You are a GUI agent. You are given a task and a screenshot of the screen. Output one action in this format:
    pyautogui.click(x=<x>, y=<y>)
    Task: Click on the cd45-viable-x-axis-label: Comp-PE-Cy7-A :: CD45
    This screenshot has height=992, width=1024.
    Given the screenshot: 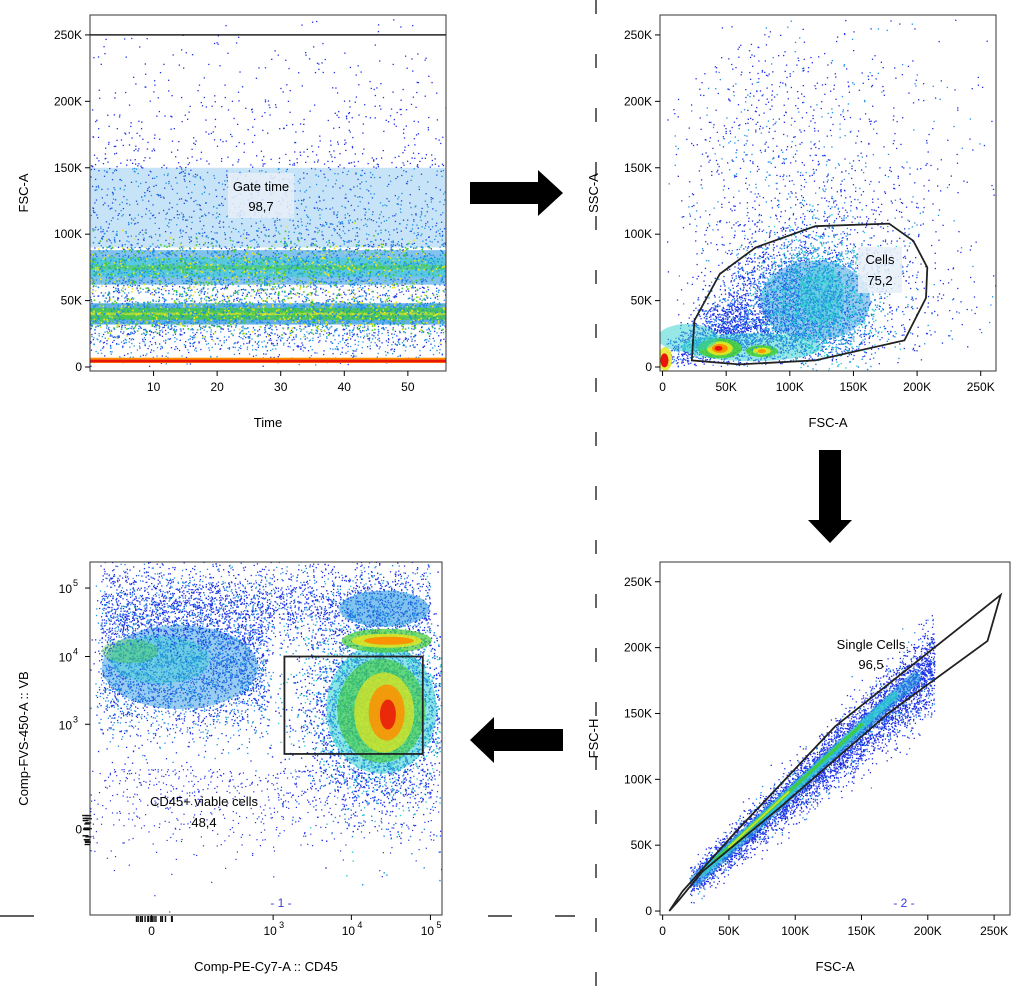 What is the action you would take?
    pyautogui.click(x=266, y=966)
    